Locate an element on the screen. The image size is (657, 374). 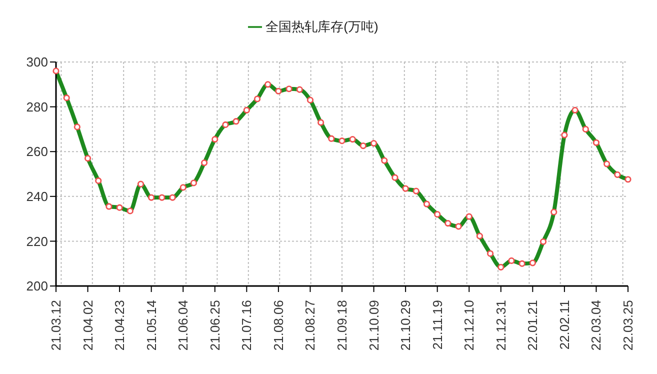
x-tick-label: 21.06.25 is located at coordinates (214, 325).